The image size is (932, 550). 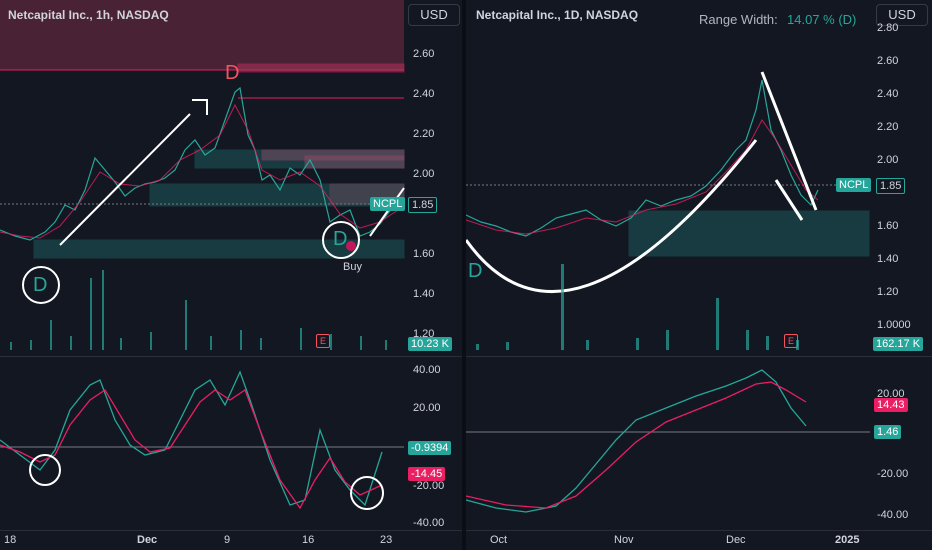 What do you see at coordinates (424, 294) in the screenshot?
I see `left-price-tick: 1.40` at bounding box center [424, 294].